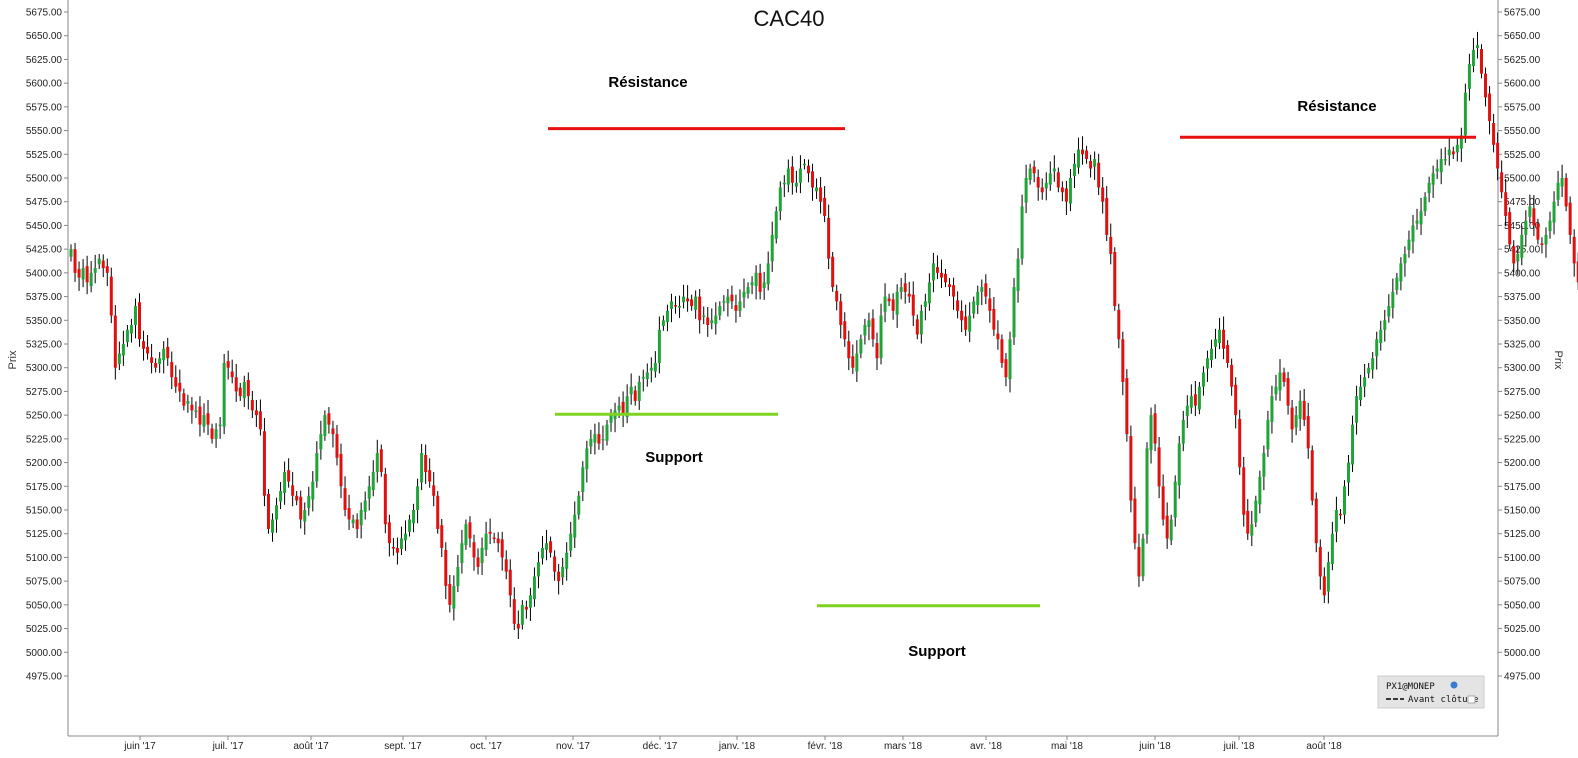  I want to click on y-tick-label-right: 5475.00, so click(1522, 202).